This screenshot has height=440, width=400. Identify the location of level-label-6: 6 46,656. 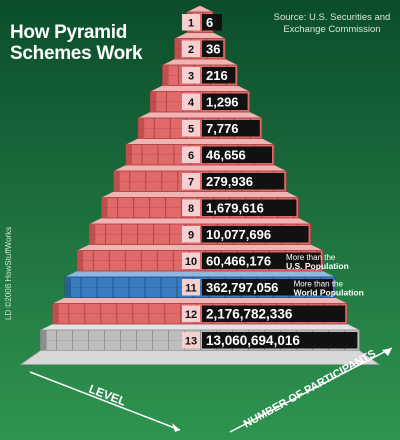
(227, 154).